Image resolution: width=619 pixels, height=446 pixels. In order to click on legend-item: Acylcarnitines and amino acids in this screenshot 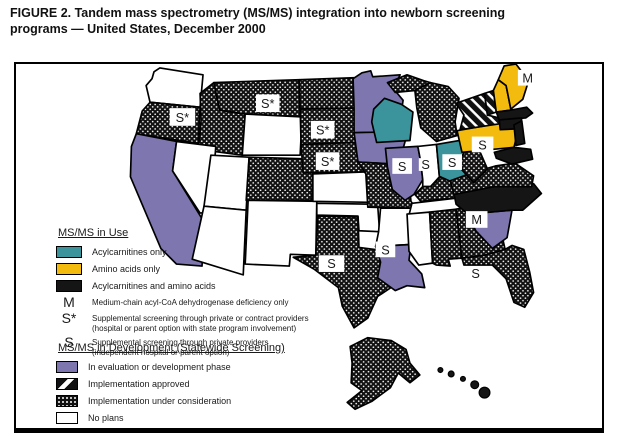, I will do `click(206, 285)`.